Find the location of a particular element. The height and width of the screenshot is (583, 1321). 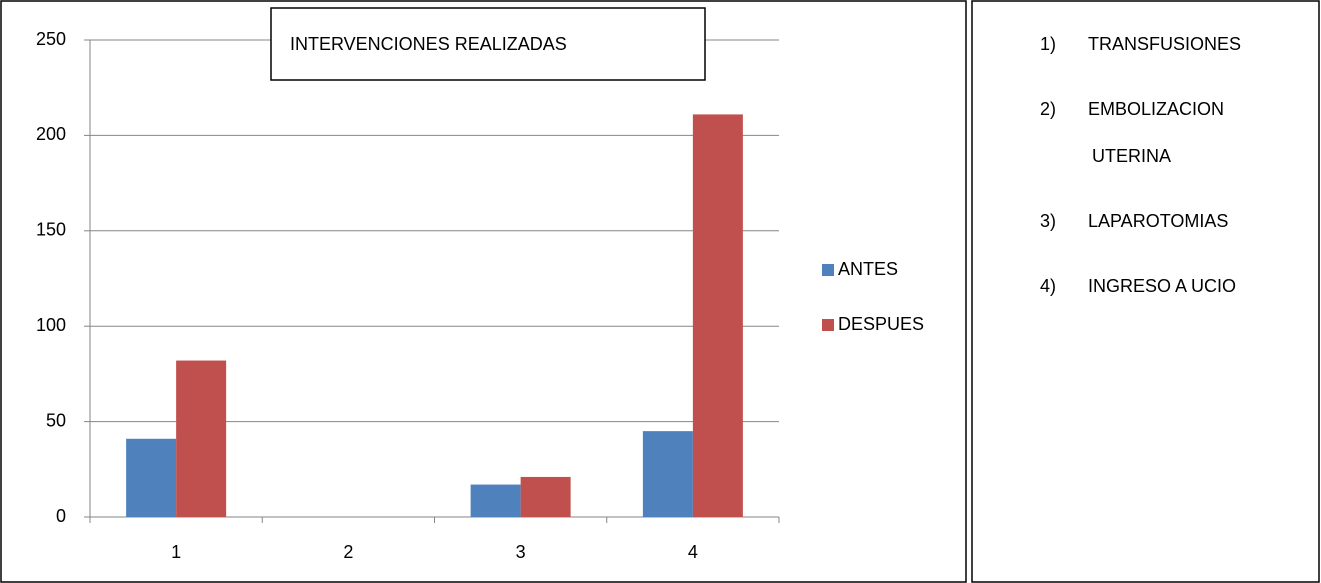

note-number: 4) is located at coordinates (1048, 286).